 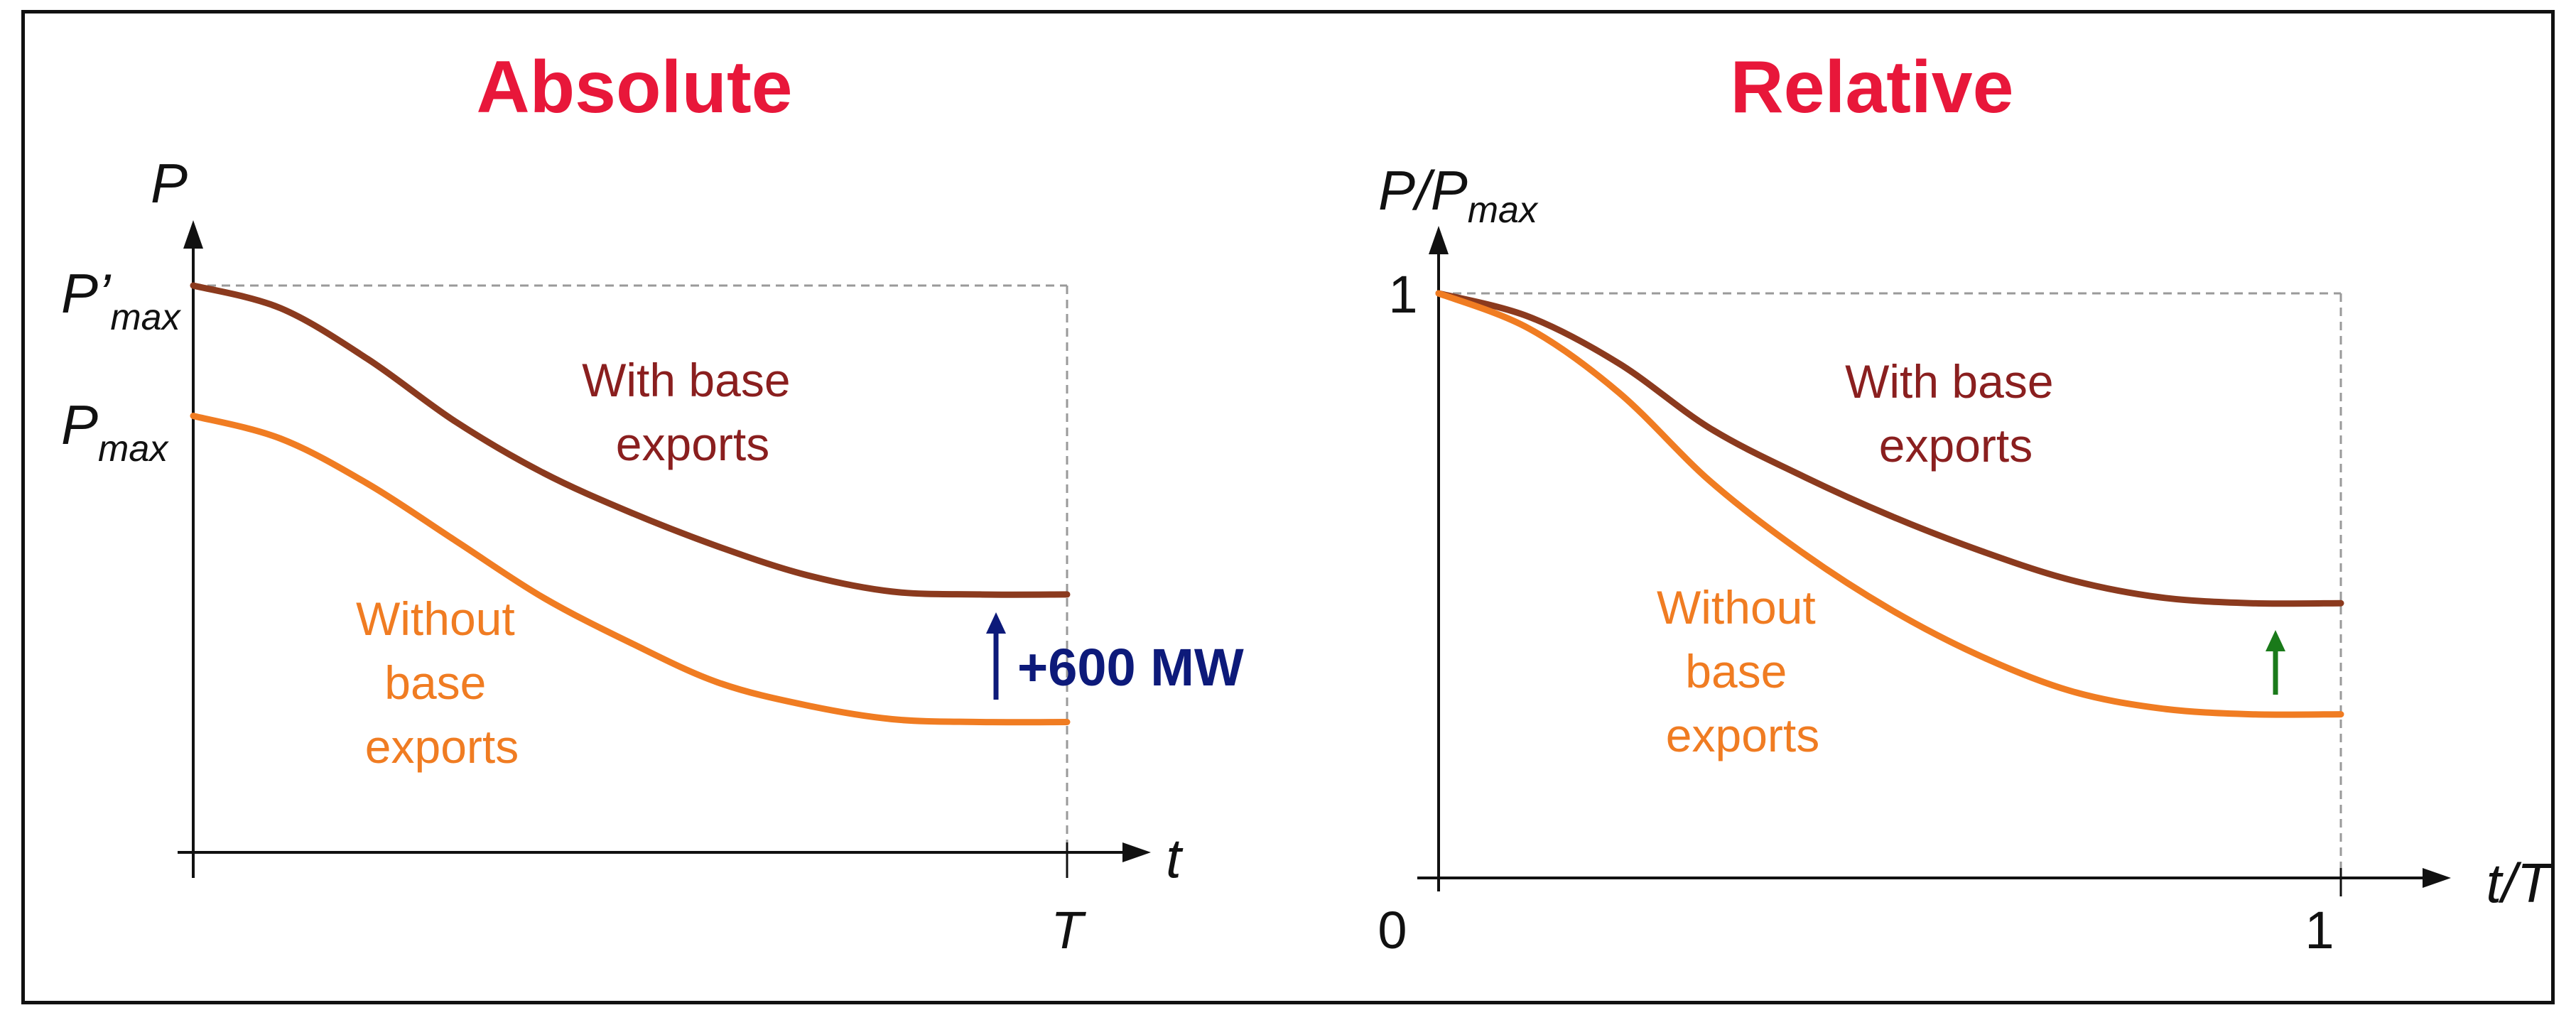 I want to click on y-tick-label-1: 1, so click(x=1402, y=294).